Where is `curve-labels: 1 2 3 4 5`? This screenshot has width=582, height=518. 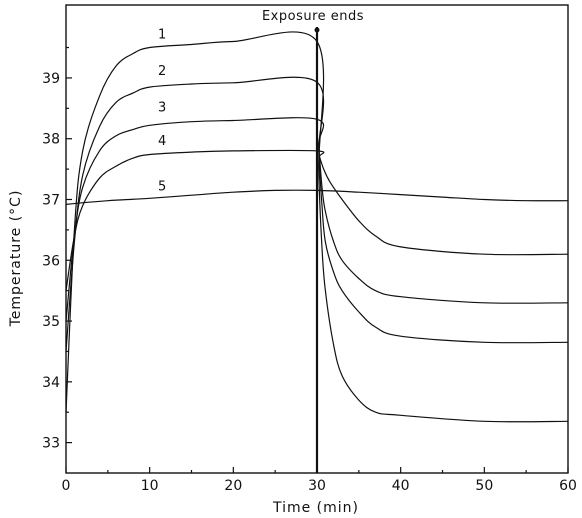 curve-labels: 1 2 3 4 5 is located at coordinates (162, 110).